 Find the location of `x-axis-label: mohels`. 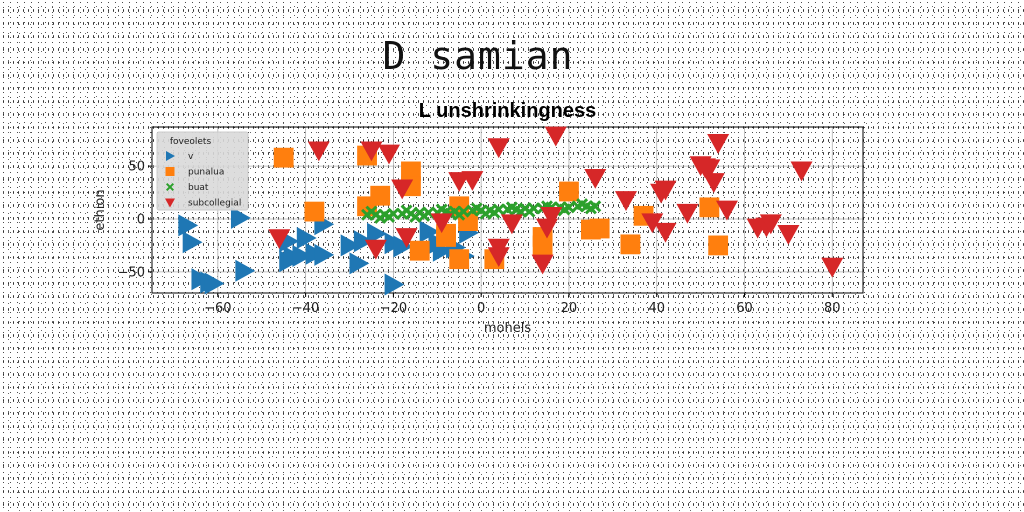

x-axis-label: mohels is located at coordinates (507, 328).